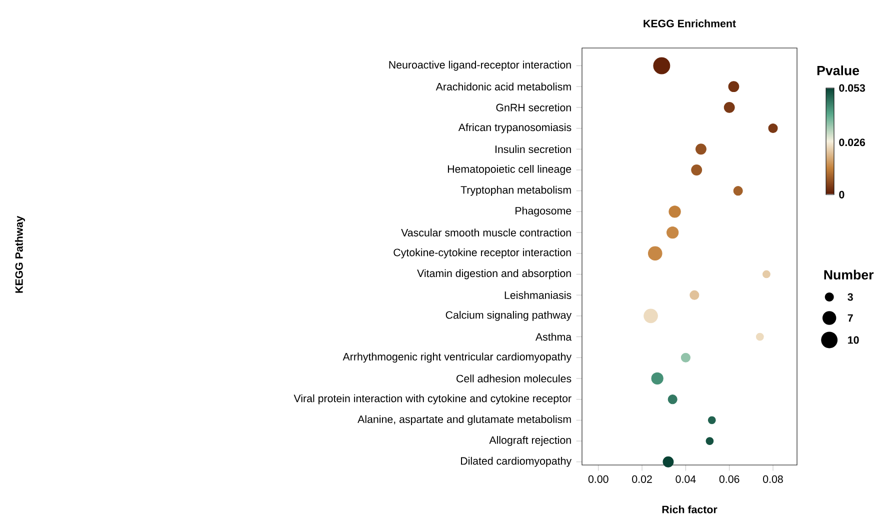  What do you see at coordinates (642, 480) in the screenshot?
I see `x-tick-label: 0.02` at bounding box center [642, 480].